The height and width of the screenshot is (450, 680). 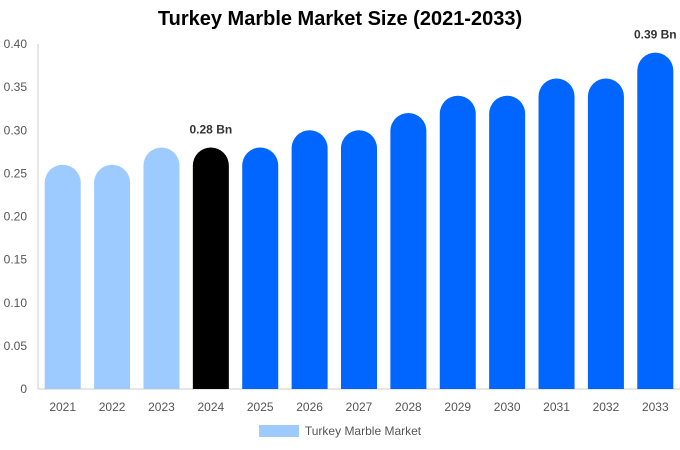 What do you see at coordinates (210, 407) in the screenshot?
I see `x-tick-label: 2024` at bounding box center [210, 407].